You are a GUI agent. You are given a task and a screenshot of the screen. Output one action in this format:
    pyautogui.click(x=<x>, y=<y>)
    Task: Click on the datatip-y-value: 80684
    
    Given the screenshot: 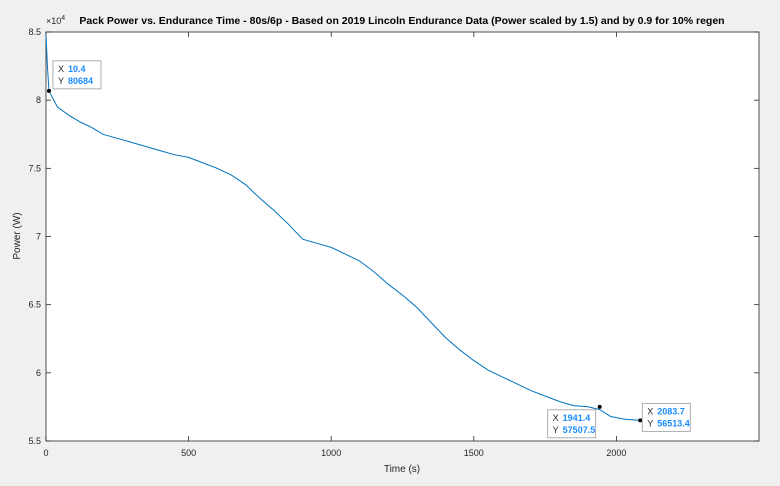 What is the action you would take?
    pyautogui.click(x=80, y=81)
    